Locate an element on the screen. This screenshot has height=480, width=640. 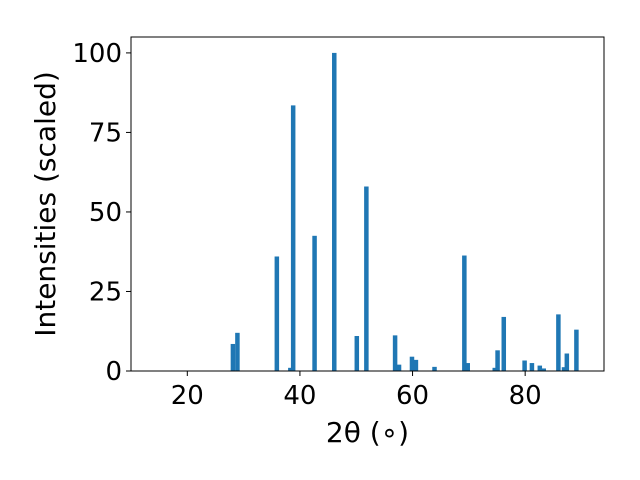
x-axis: 20 40 60 80 is located at coordinates (356, 391).